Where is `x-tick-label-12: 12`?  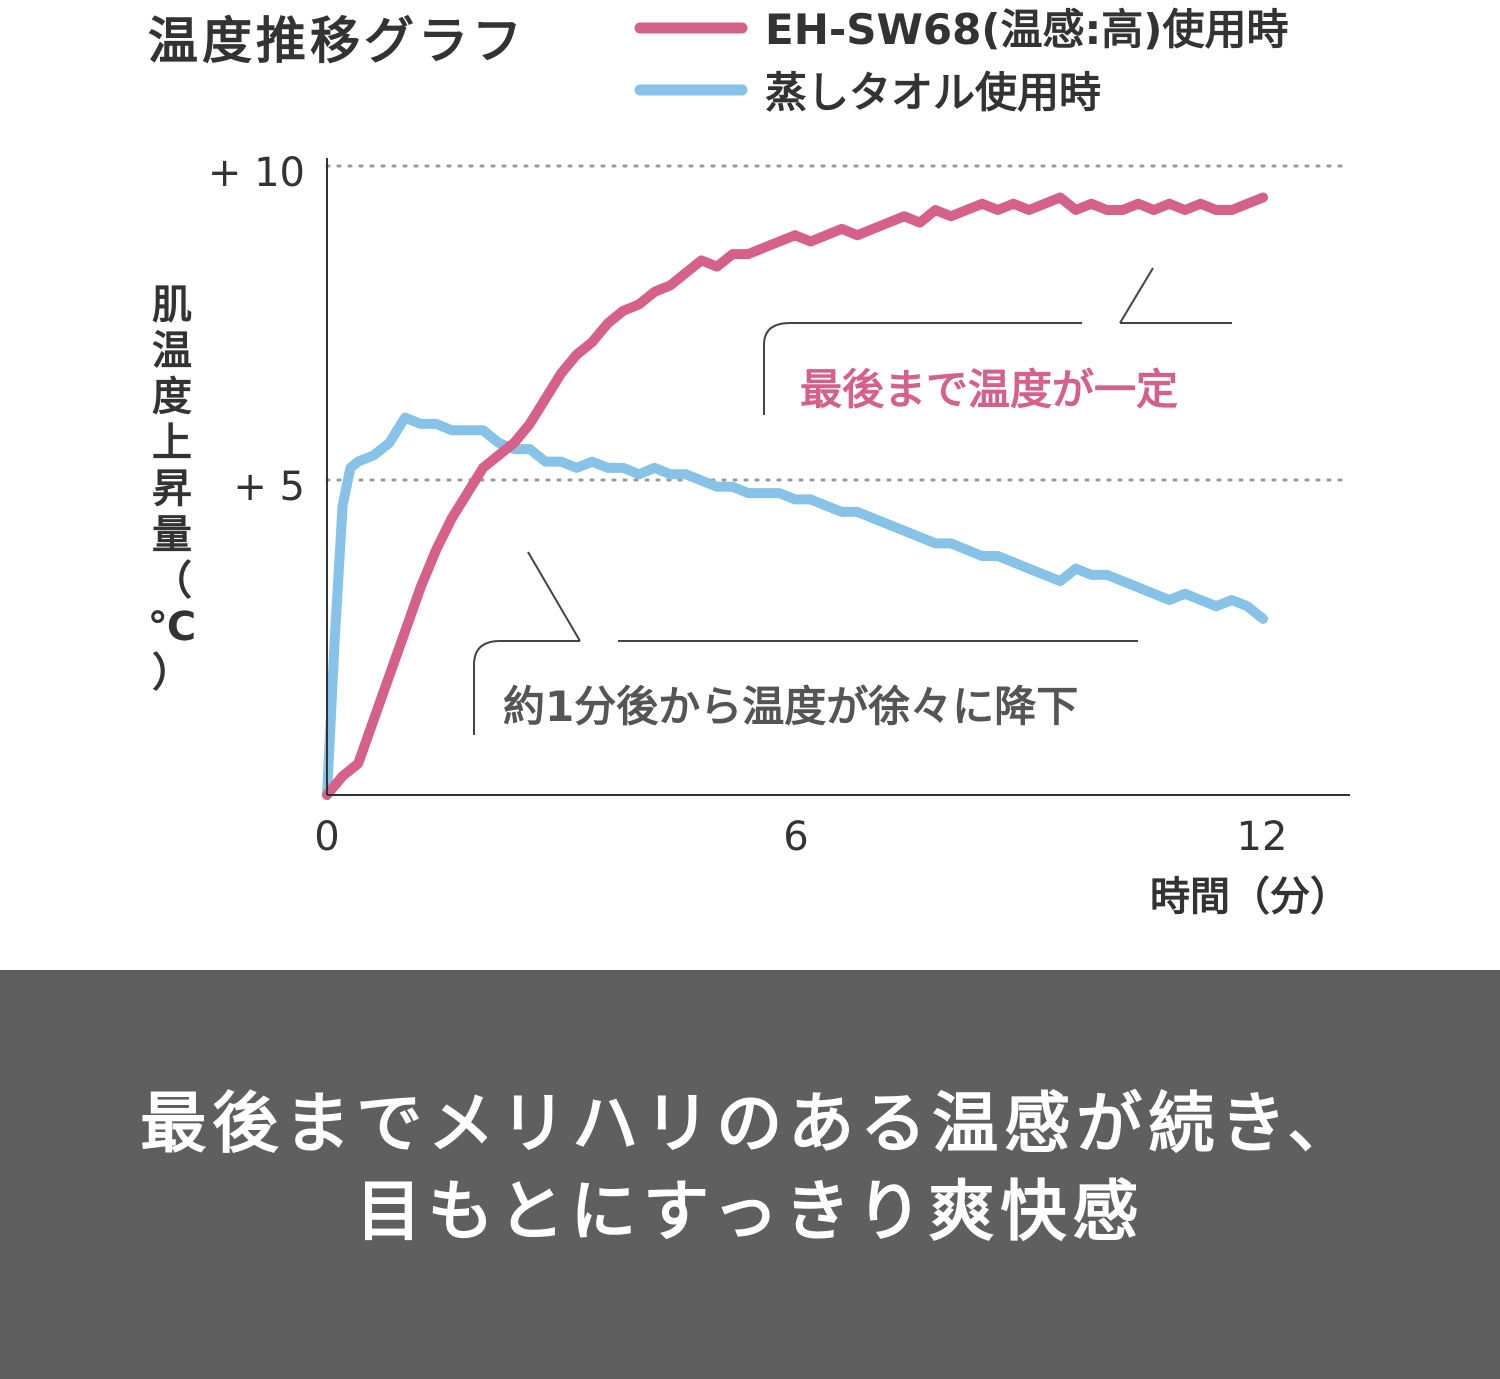 x-tick-label-12: 12 is located at coordinates (1262, 837).